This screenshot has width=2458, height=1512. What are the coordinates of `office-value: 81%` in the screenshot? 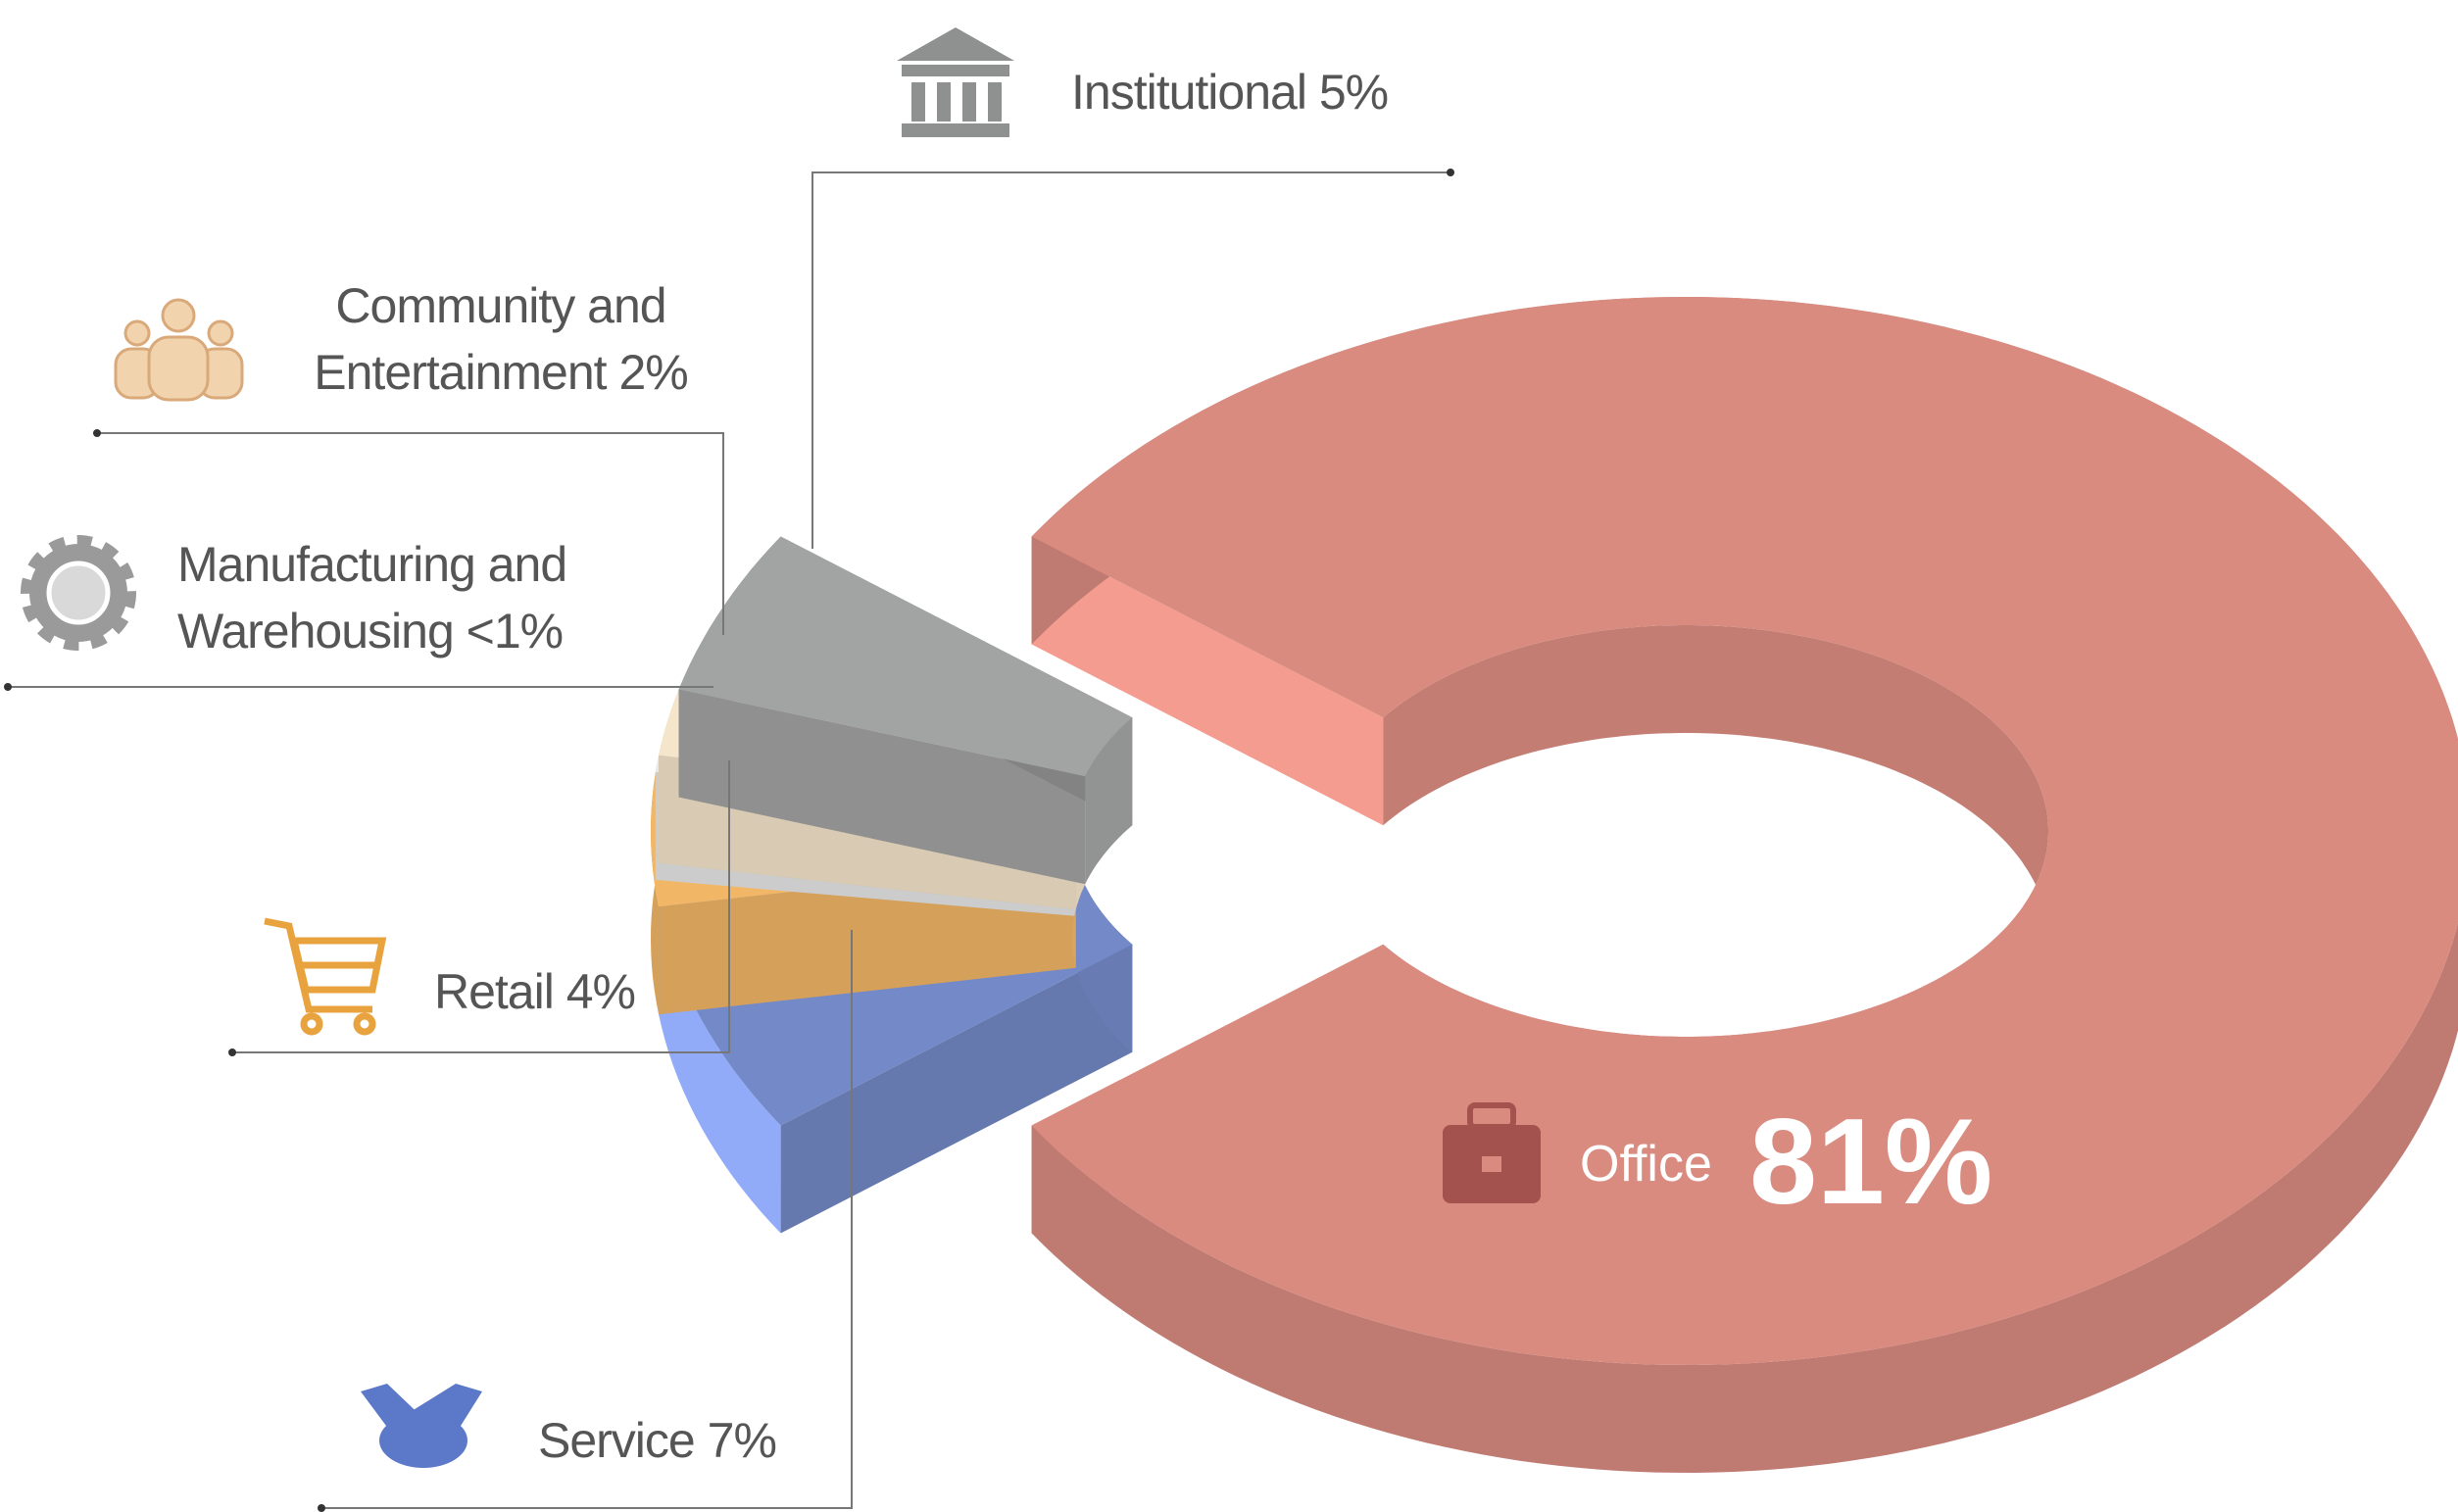 It's located at (1870, 1162).